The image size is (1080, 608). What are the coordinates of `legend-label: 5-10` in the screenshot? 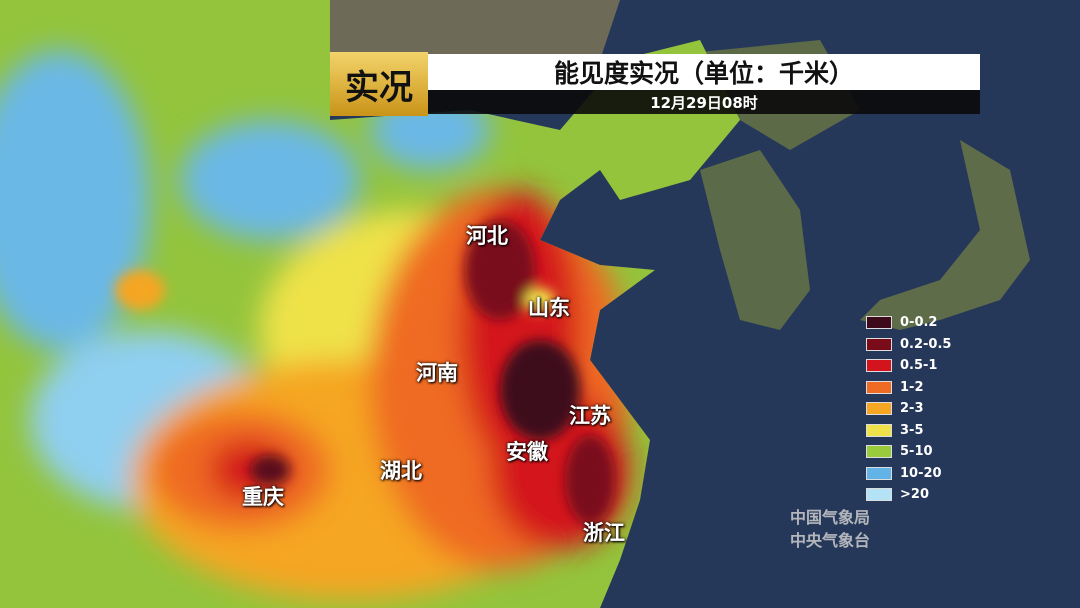 It's located at (916, 452).